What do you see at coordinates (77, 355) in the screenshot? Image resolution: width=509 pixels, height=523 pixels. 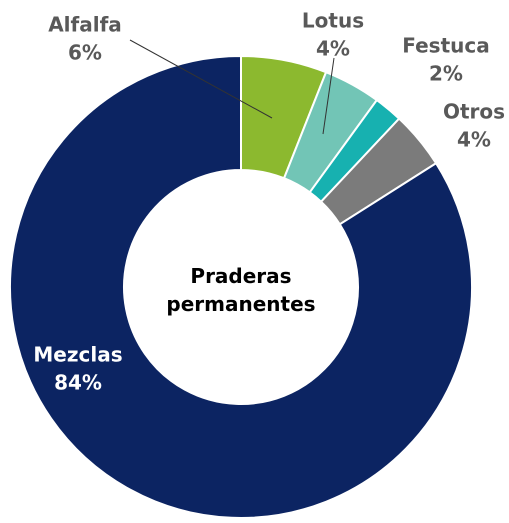 I see `category-label: Mezclas` at bounding box center [77, 355].